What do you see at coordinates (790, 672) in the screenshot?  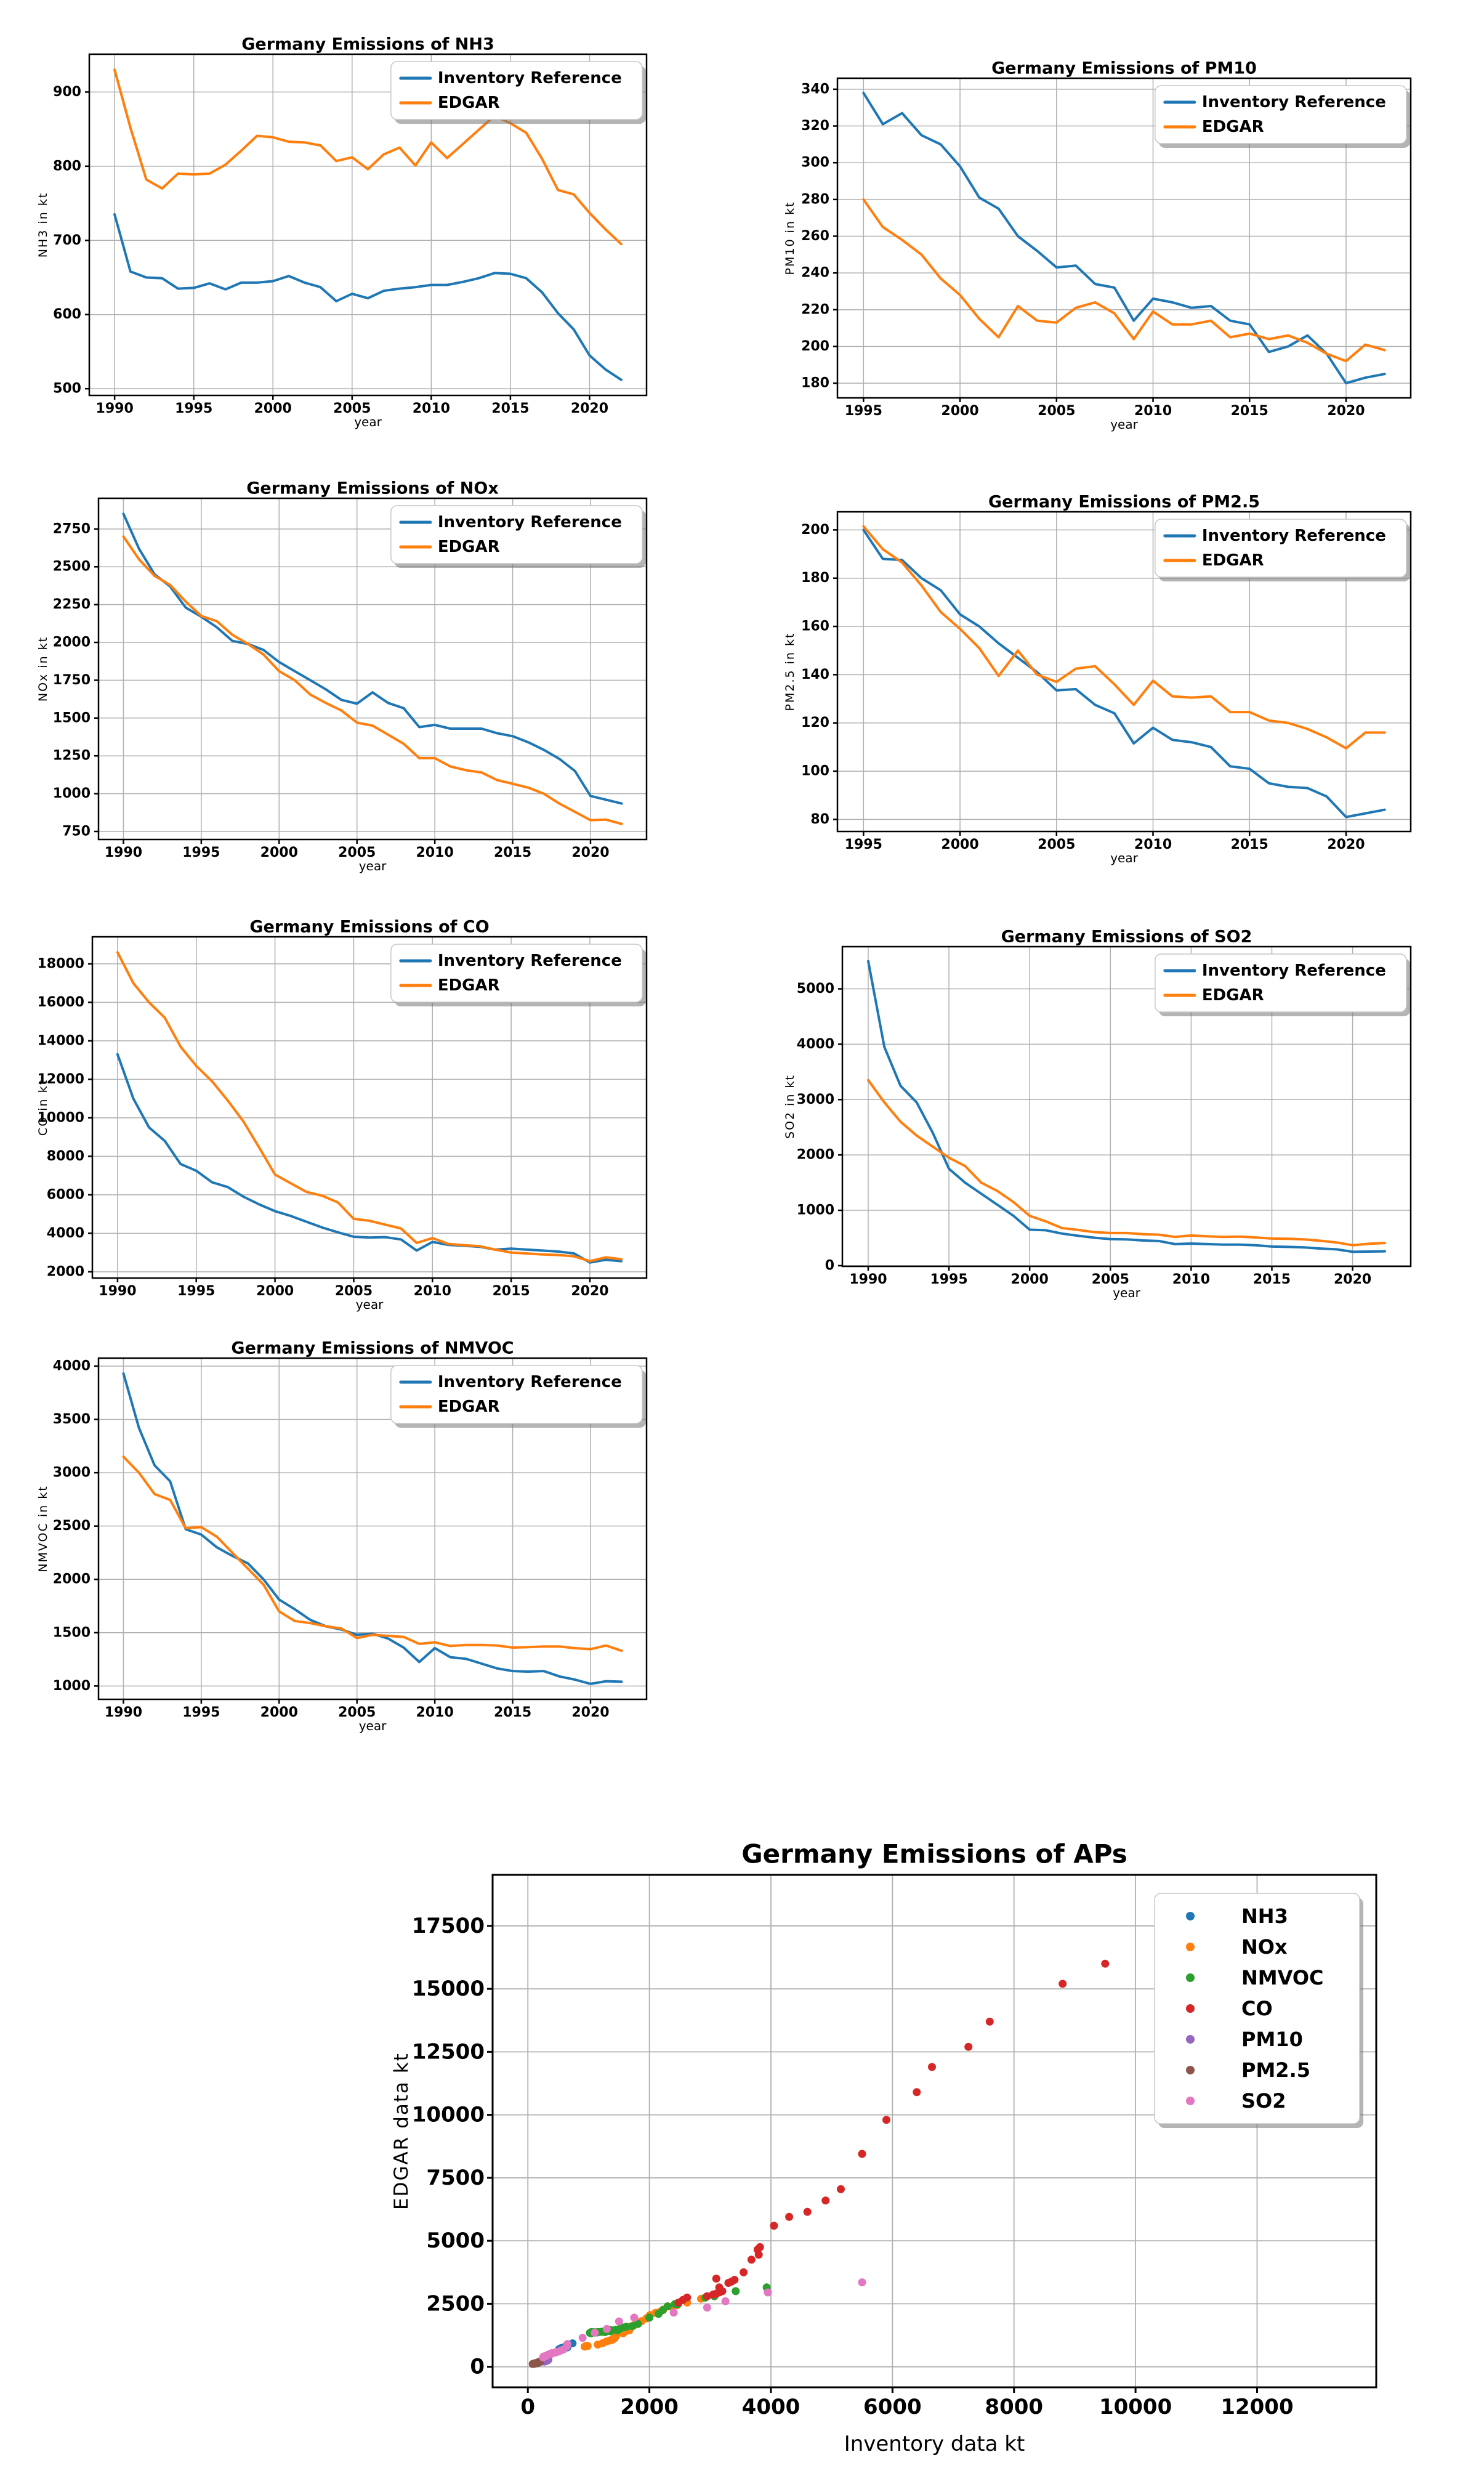 I see `y-axis-label: PM2.5 in kt` at bounding box center [790, 672].